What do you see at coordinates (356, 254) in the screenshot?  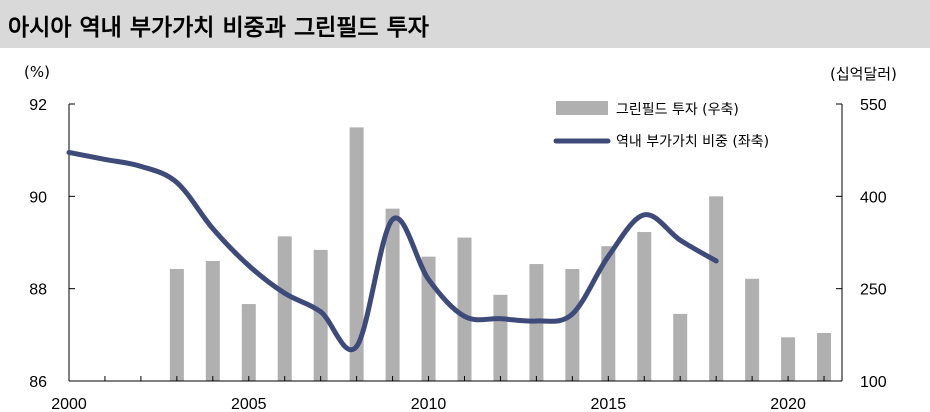 I see `bar-greenfield-2008` at bounding box center [356, 254].